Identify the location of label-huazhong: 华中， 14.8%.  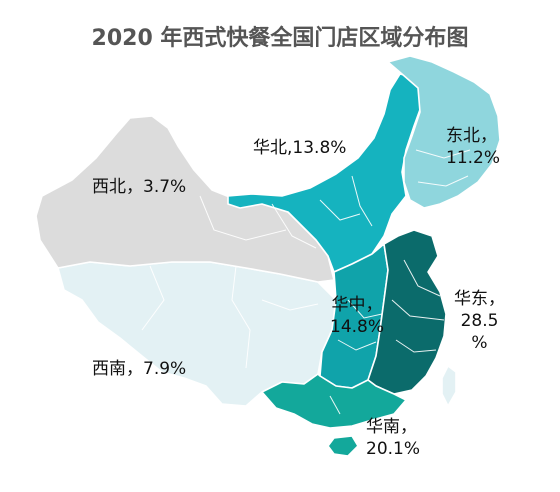
(357, 316).